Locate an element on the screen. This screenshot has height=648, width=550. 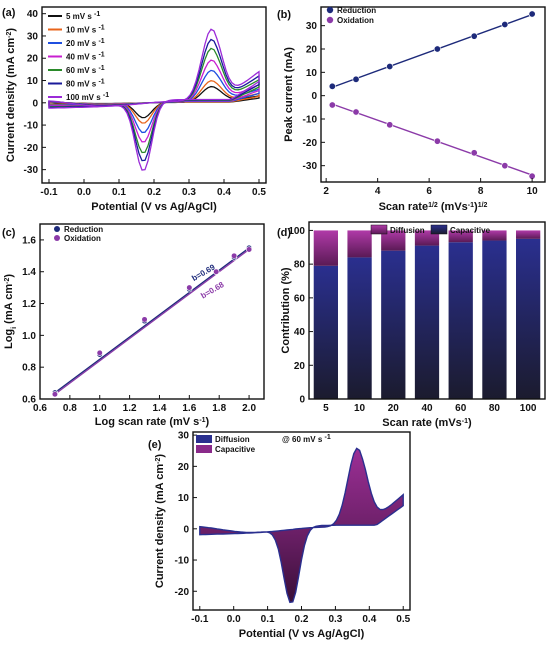
x-tick-label-b: 6 is located at coordinates (429, 191).